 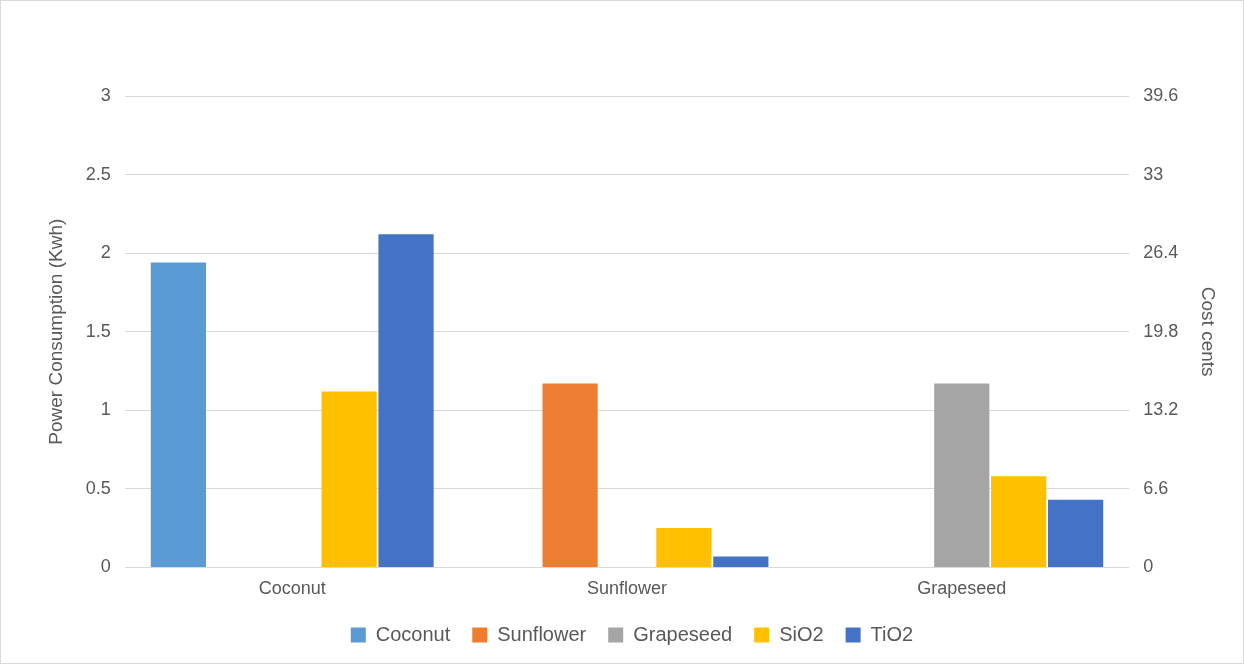 What do you see at coordinates (1161, 94) in the screenshot?
I see `y2-tick-label: 39.6` at bounding box center [1161, 94].